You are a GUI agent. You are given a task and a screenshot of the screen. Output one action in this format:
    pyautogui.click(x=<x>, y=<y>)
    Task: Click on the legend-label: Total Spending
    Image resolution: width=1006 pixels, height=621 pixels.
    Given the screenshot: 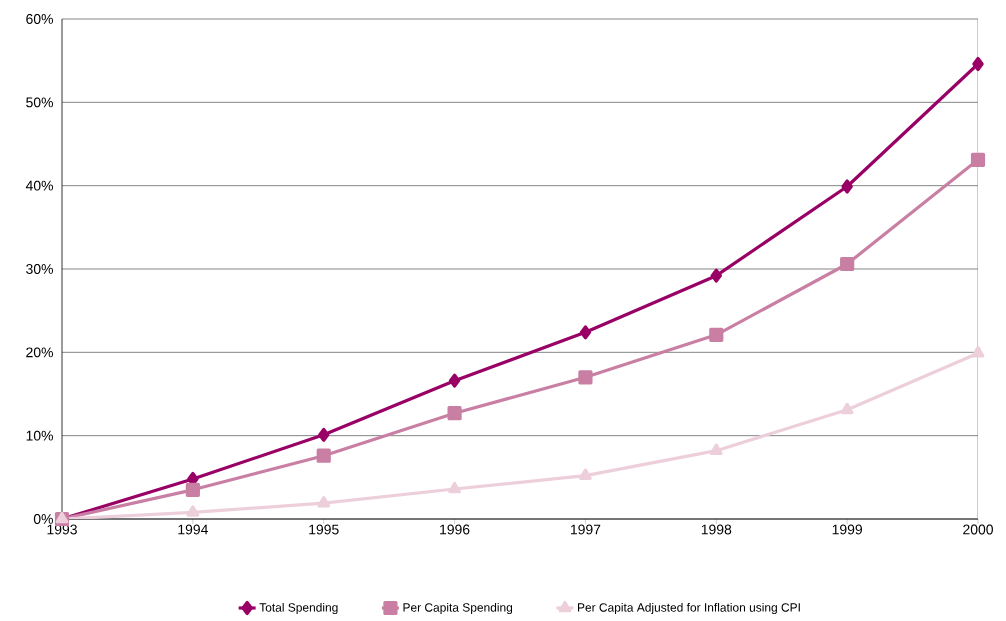 What is the action you would take?
    pyautogui.click(x=298, y=608)
    